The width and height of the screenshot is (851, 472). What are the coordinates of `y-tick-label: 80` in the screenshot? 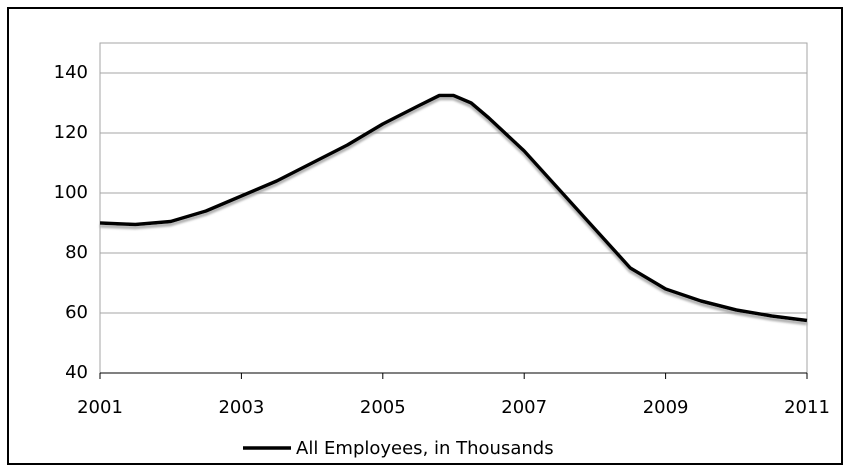 It's located at (76, 252).